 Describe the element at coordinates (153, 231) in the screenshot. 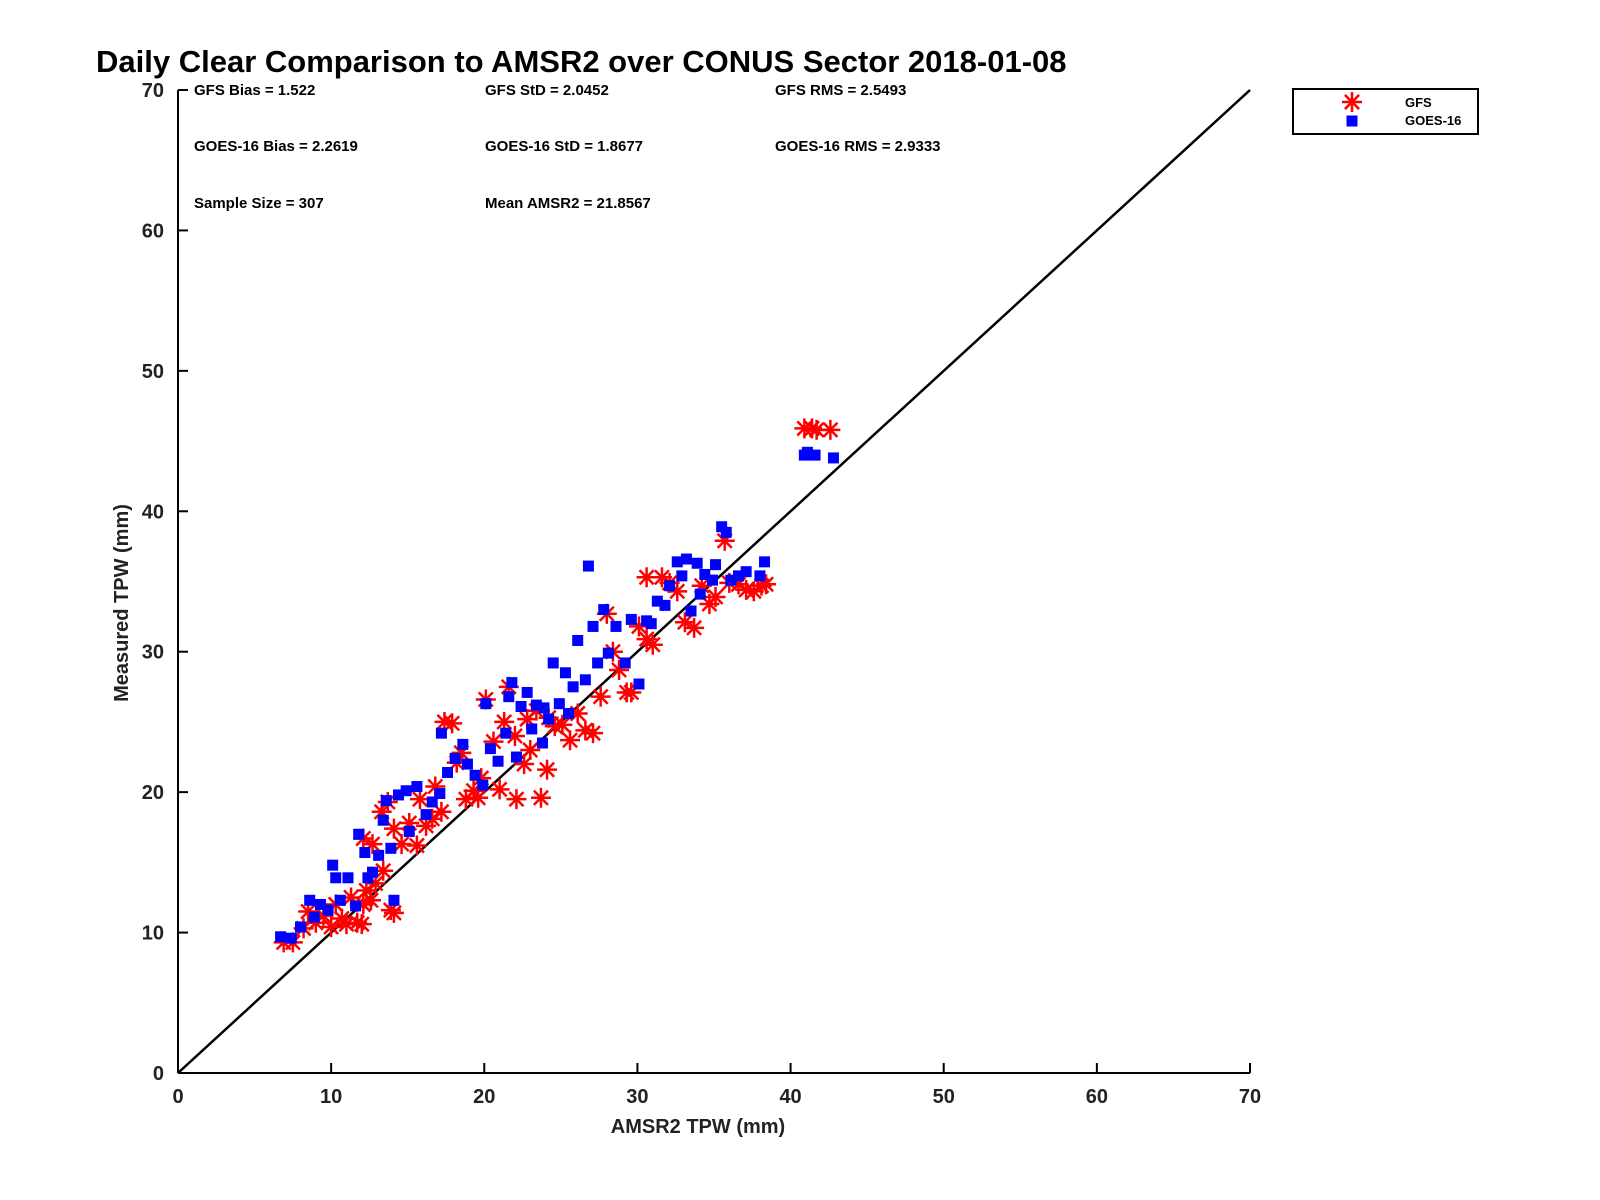

I see `y-tick-label: 60` at that location.